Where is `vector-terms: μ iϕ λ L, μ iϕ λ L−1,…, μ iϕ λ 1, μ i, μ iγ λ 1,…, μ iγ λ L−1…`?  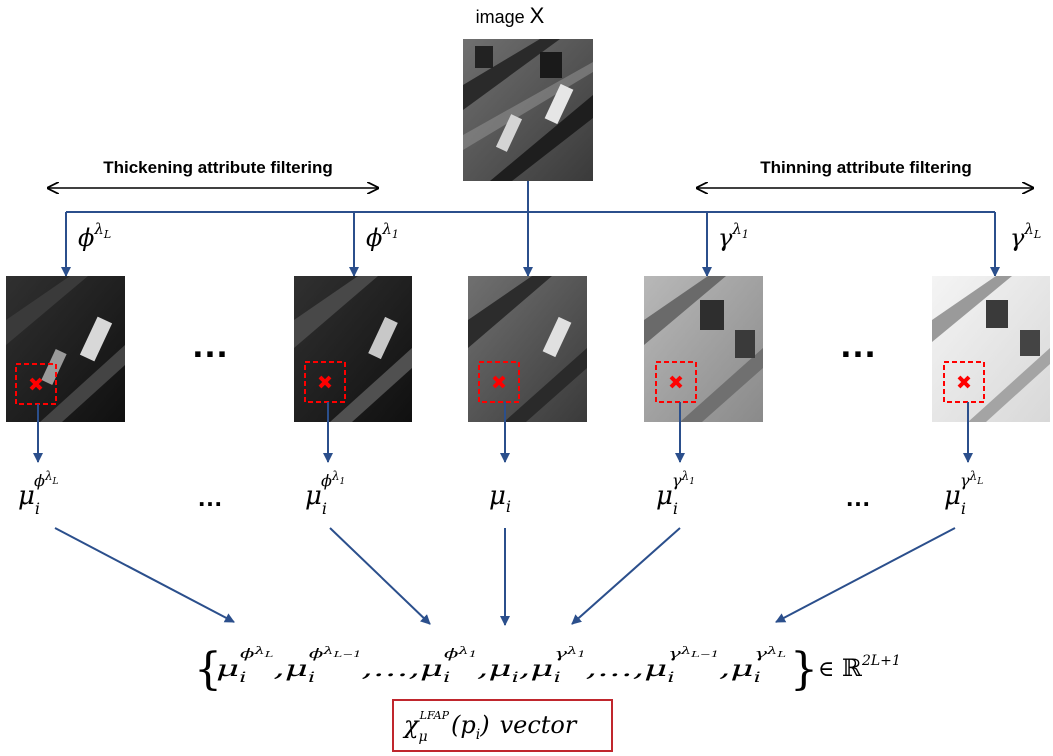
vector-terms: μ iϕ λ L, μ iϕ λ L−1,…, μ iϕ λ 1, μ i, μ iγ λ 1,…, μ iγ λ L−1… is located at coordinates (501, 666).